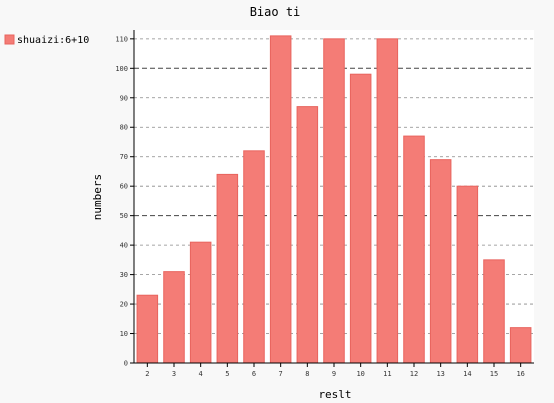 Image resolution: width=554 pixels, height=403 pixels. I want to click on legend-swatch, so click(9, 39).